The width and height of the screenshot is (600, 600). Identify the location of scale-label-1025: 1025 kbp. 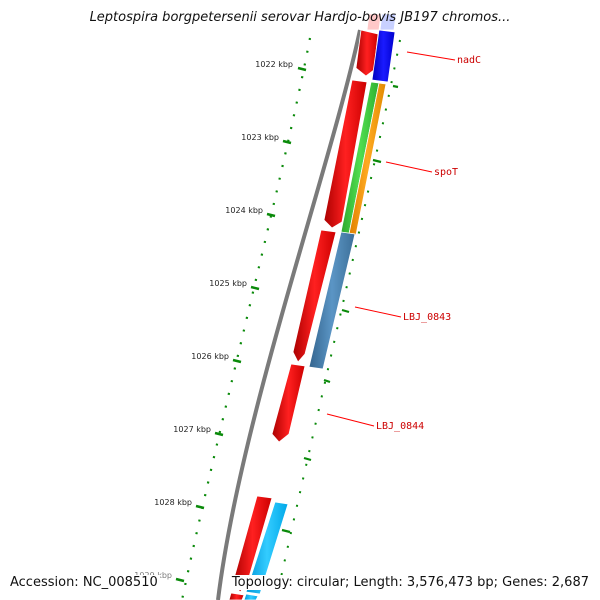
(228, 283).